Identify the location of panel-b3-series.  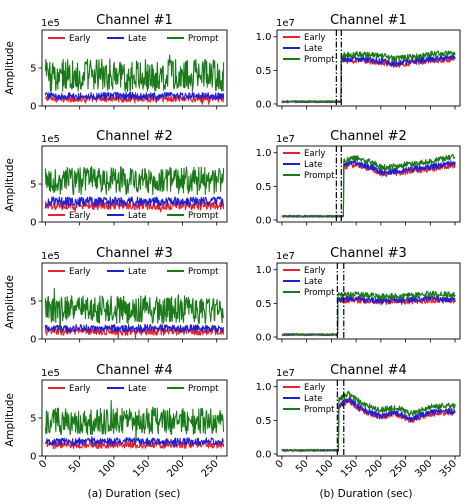
(368, 313).